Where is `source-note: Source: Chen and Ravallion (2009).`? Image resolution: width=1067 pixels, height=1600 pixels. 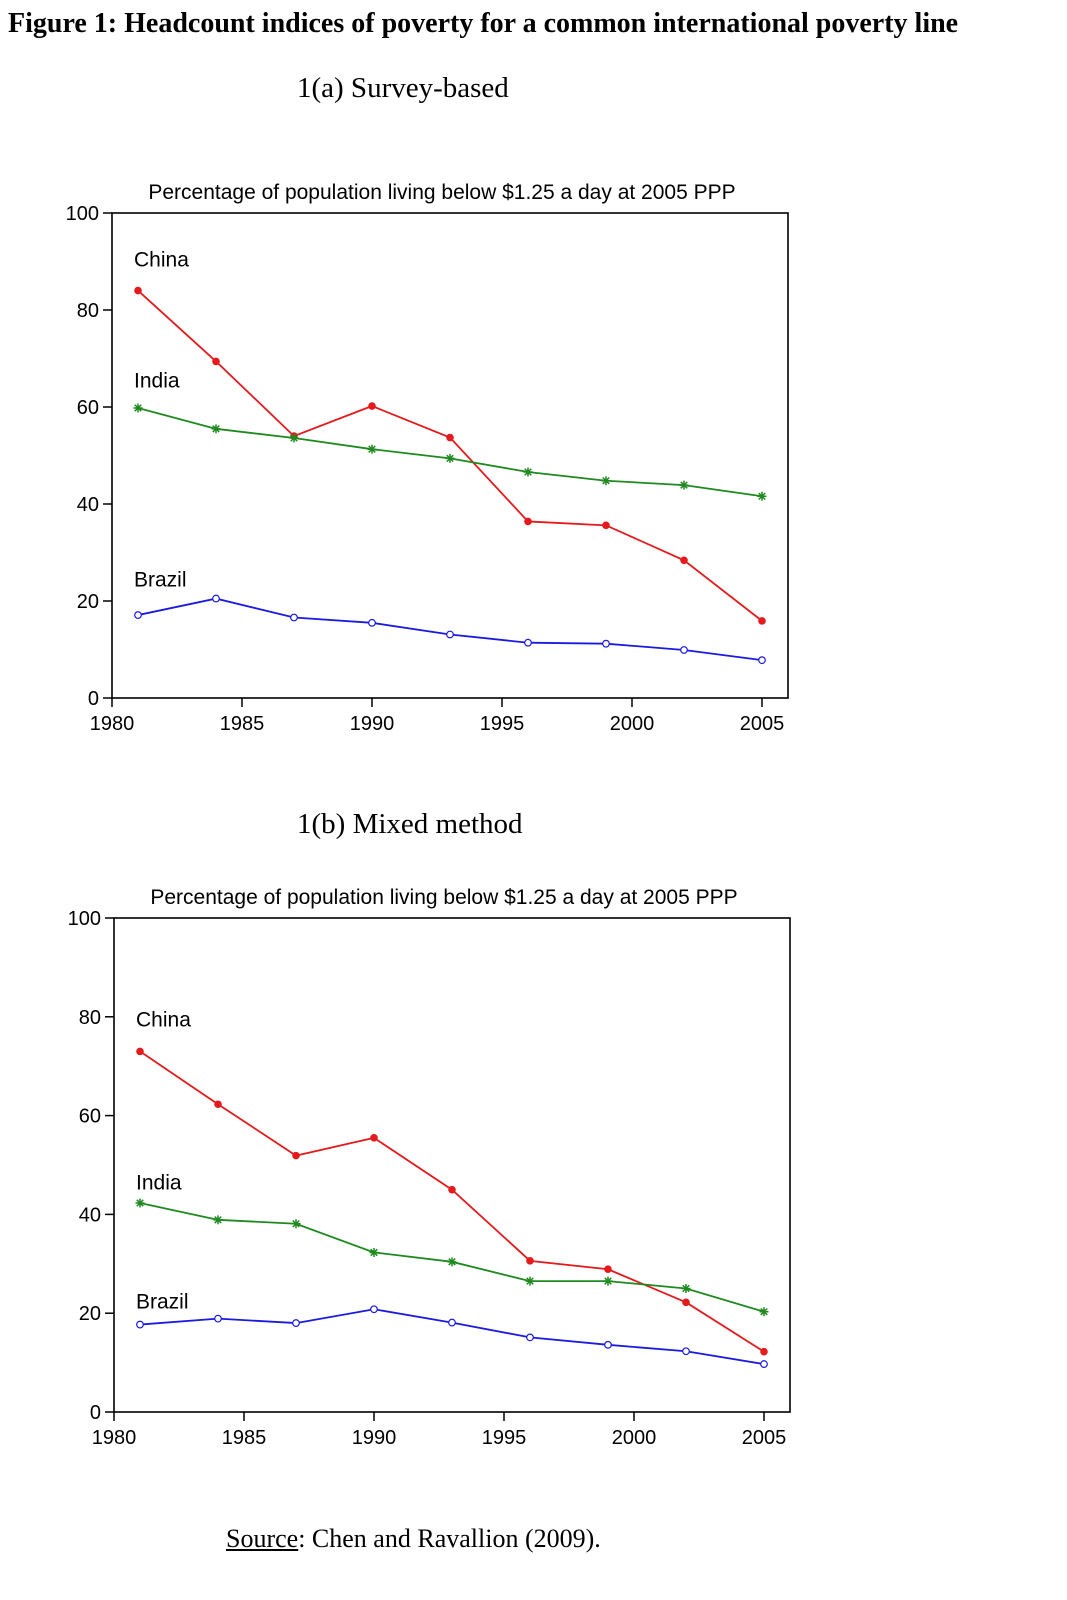 source-note: Source: Chen and Ravallion (2009). is located at coordinates (413, 1539).